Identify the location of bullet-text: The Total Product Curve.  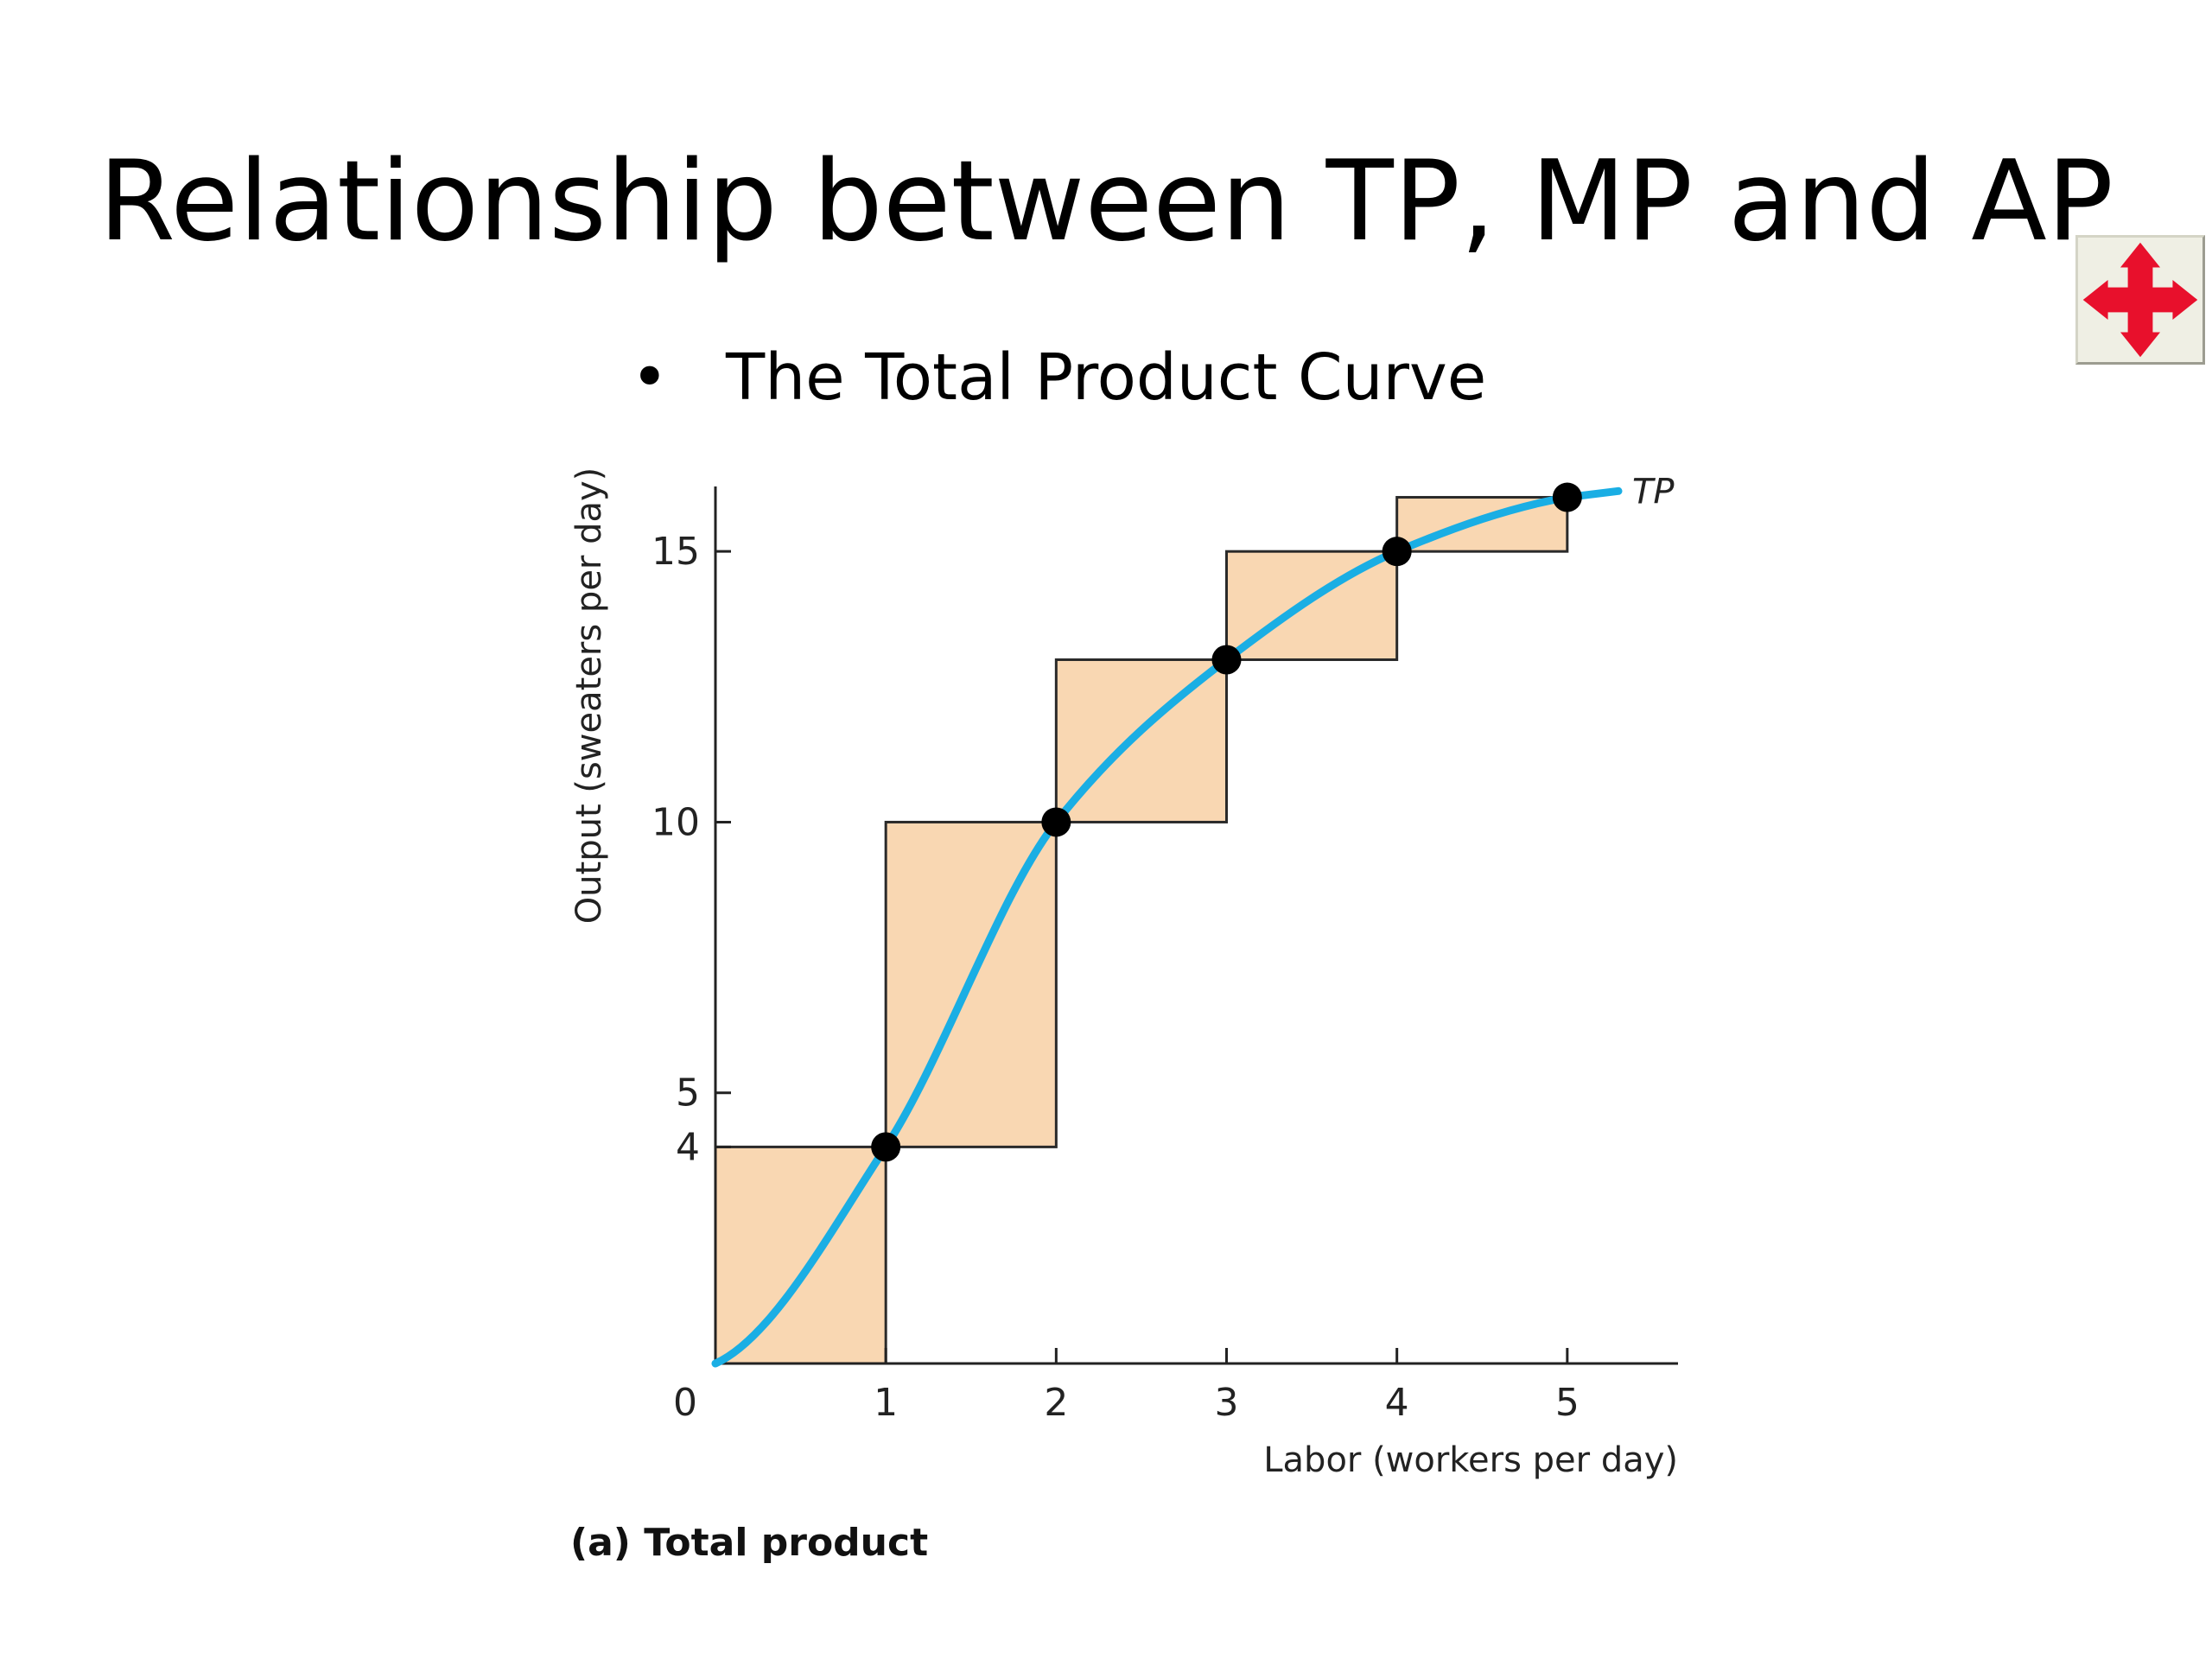
(1106, 377).